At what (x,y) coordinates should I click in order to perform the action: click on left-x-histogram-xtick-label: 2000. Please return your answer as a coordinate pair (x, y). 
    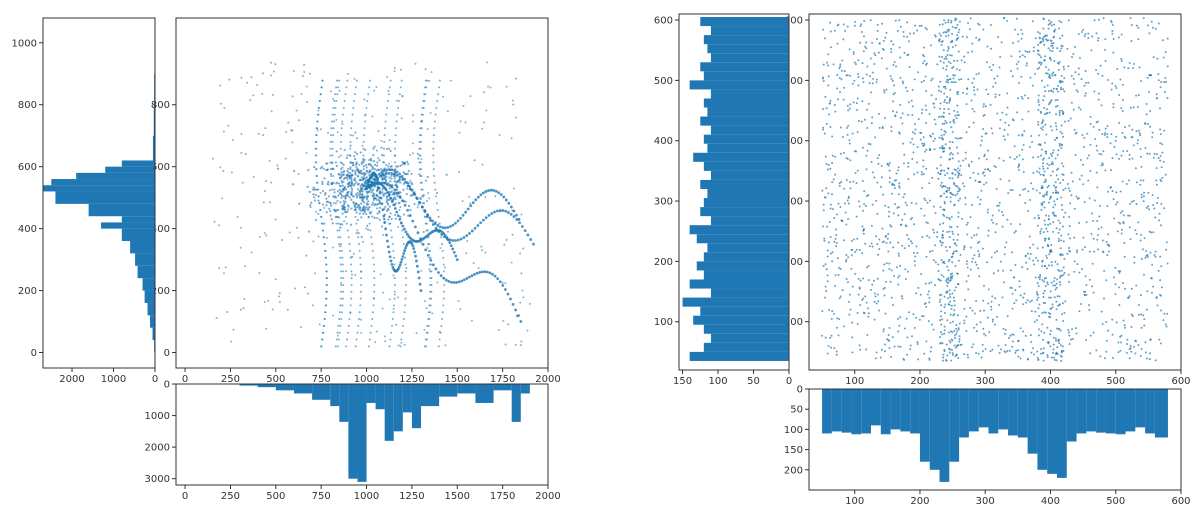
    Looking at the image, I should click on (547, 496).